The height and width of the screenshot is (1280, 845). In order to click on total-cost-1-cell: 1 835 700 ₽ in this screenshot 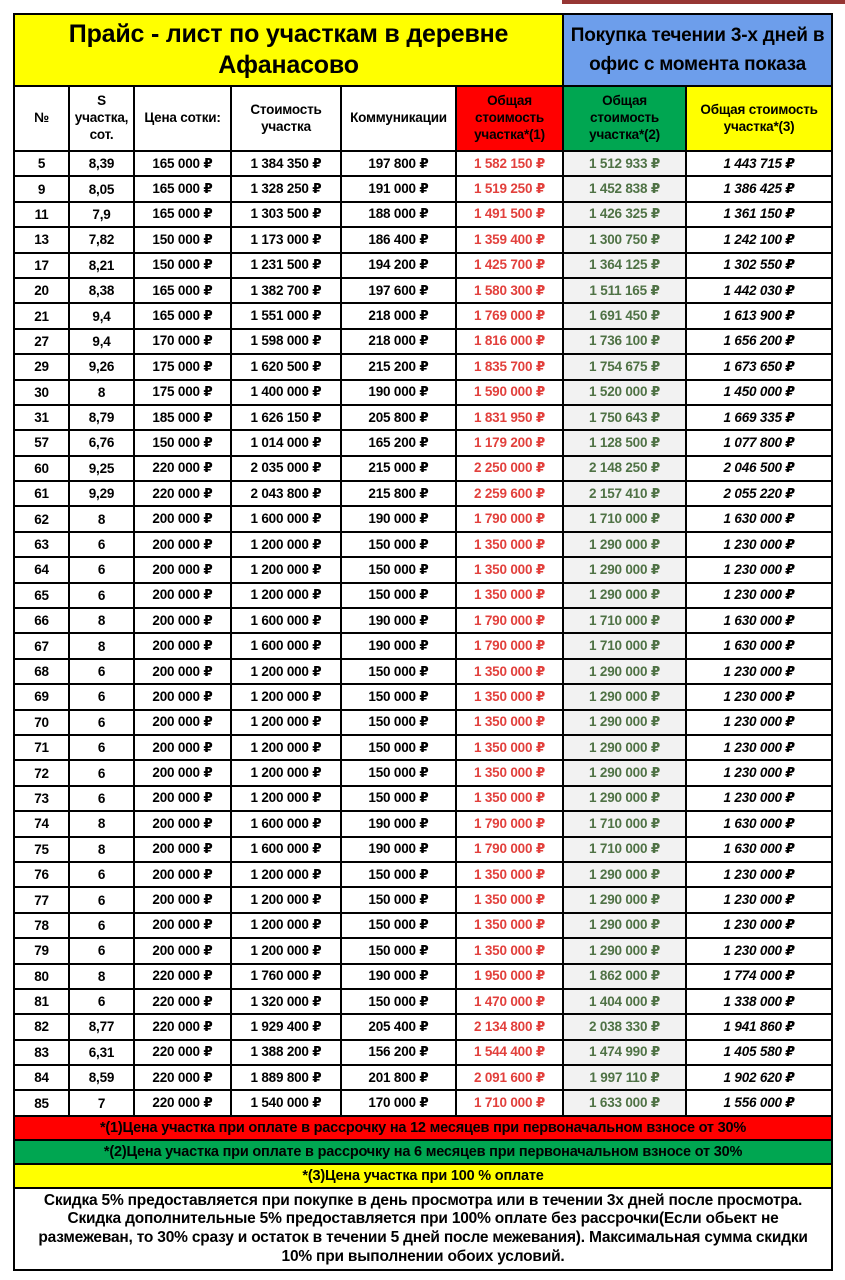, I will do `click(509, 367)`.